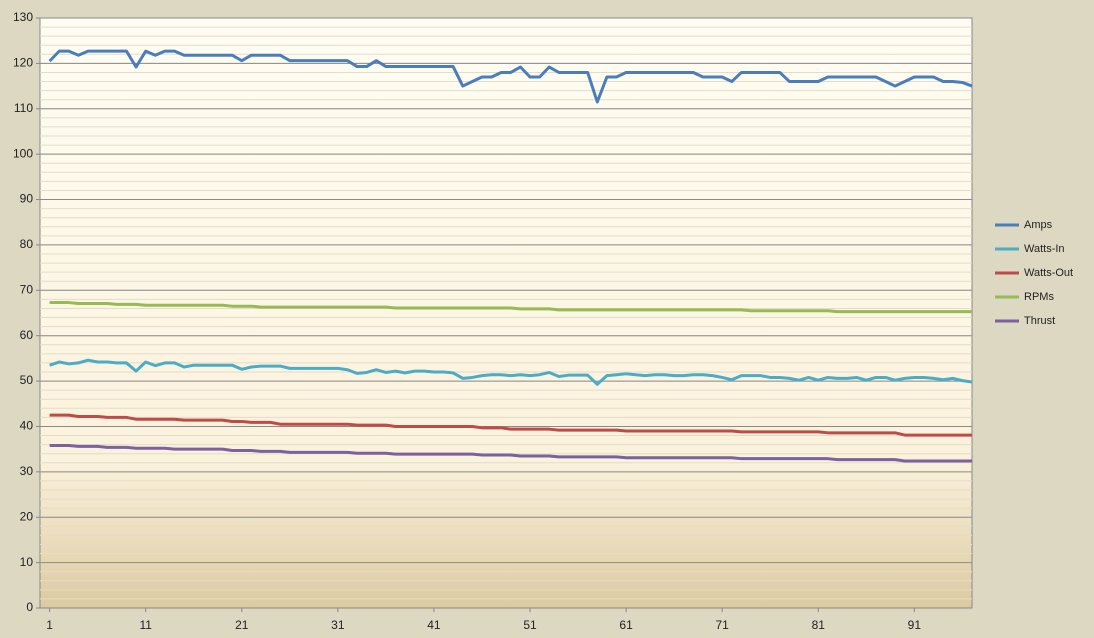  Describe the element at coordinates (242, 625) in the screenshot. I see `x-tick-label: 21` at that location.